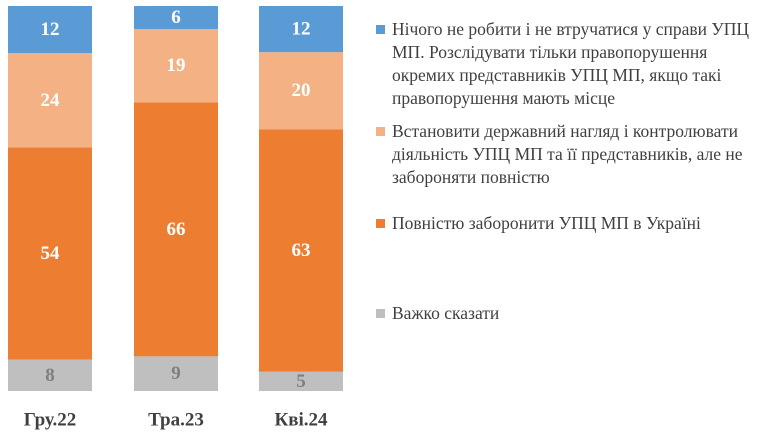  I want to click on bar-segment-do-nothing-tra23, so click(176, 18).